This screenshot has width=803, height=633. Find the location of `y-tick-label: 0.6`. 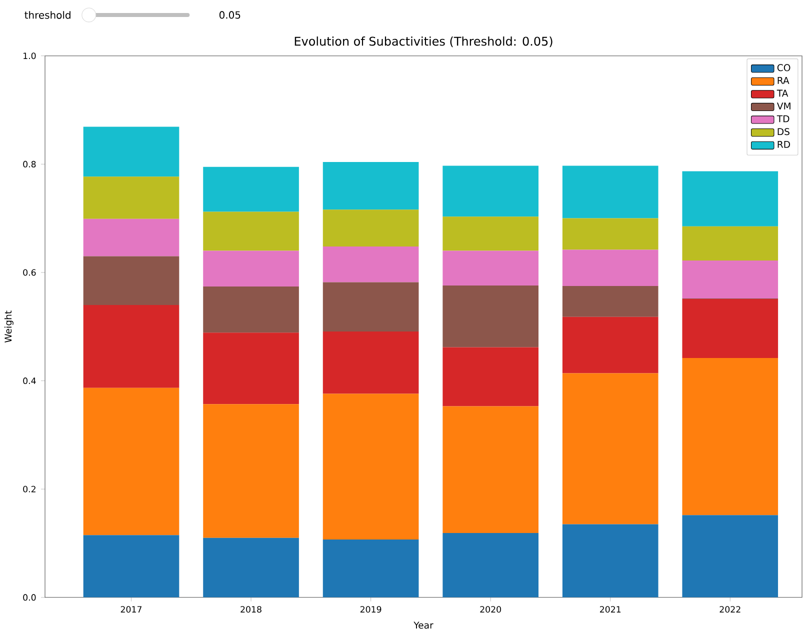

y-tick-label: 0.6 is located at coordinates (29, 272).